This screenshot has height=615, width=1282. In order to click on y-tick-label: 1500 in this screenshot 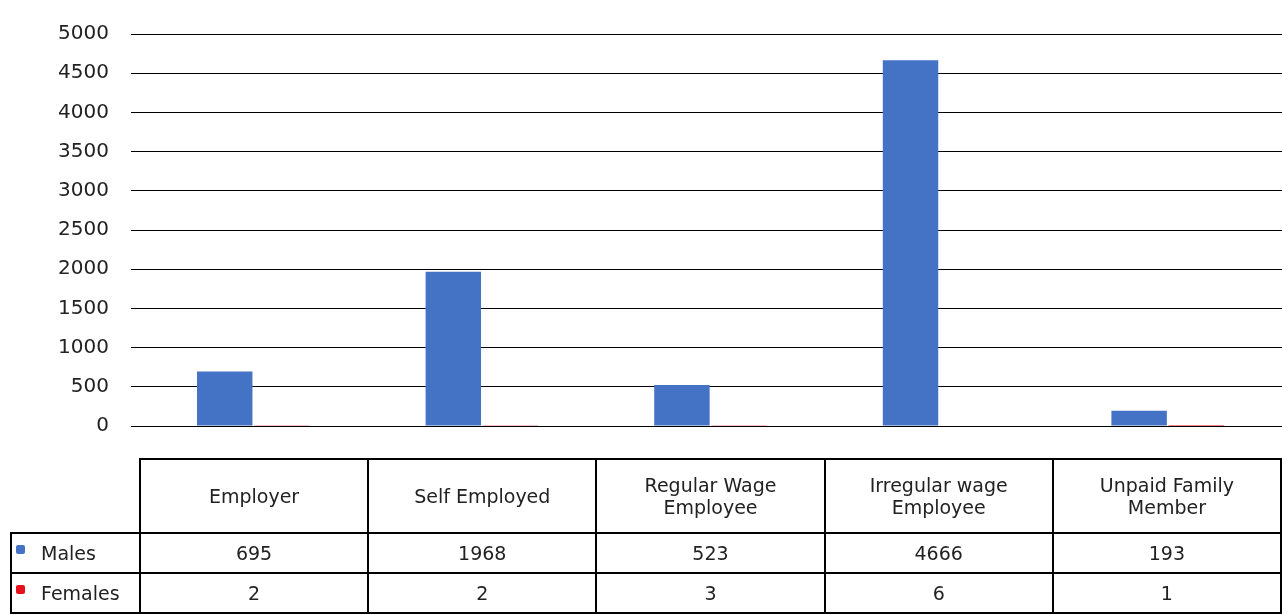, I will do `click(83, 306)`.